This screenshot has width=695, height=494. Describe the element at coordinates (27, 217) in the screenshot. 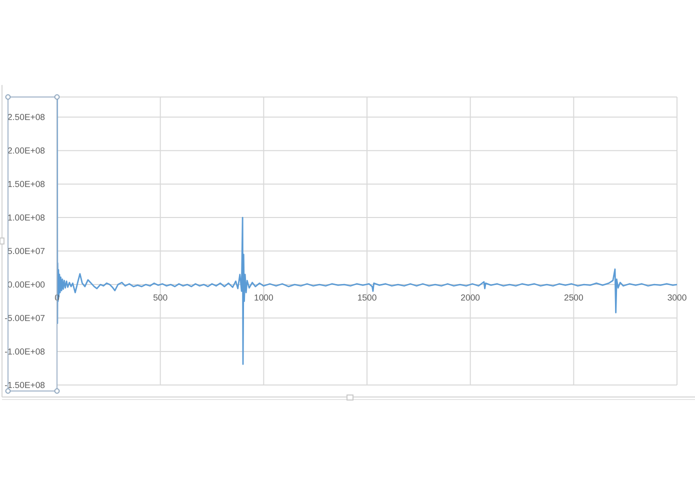

I see `y-tick-label: 1.00E+08` at that location.